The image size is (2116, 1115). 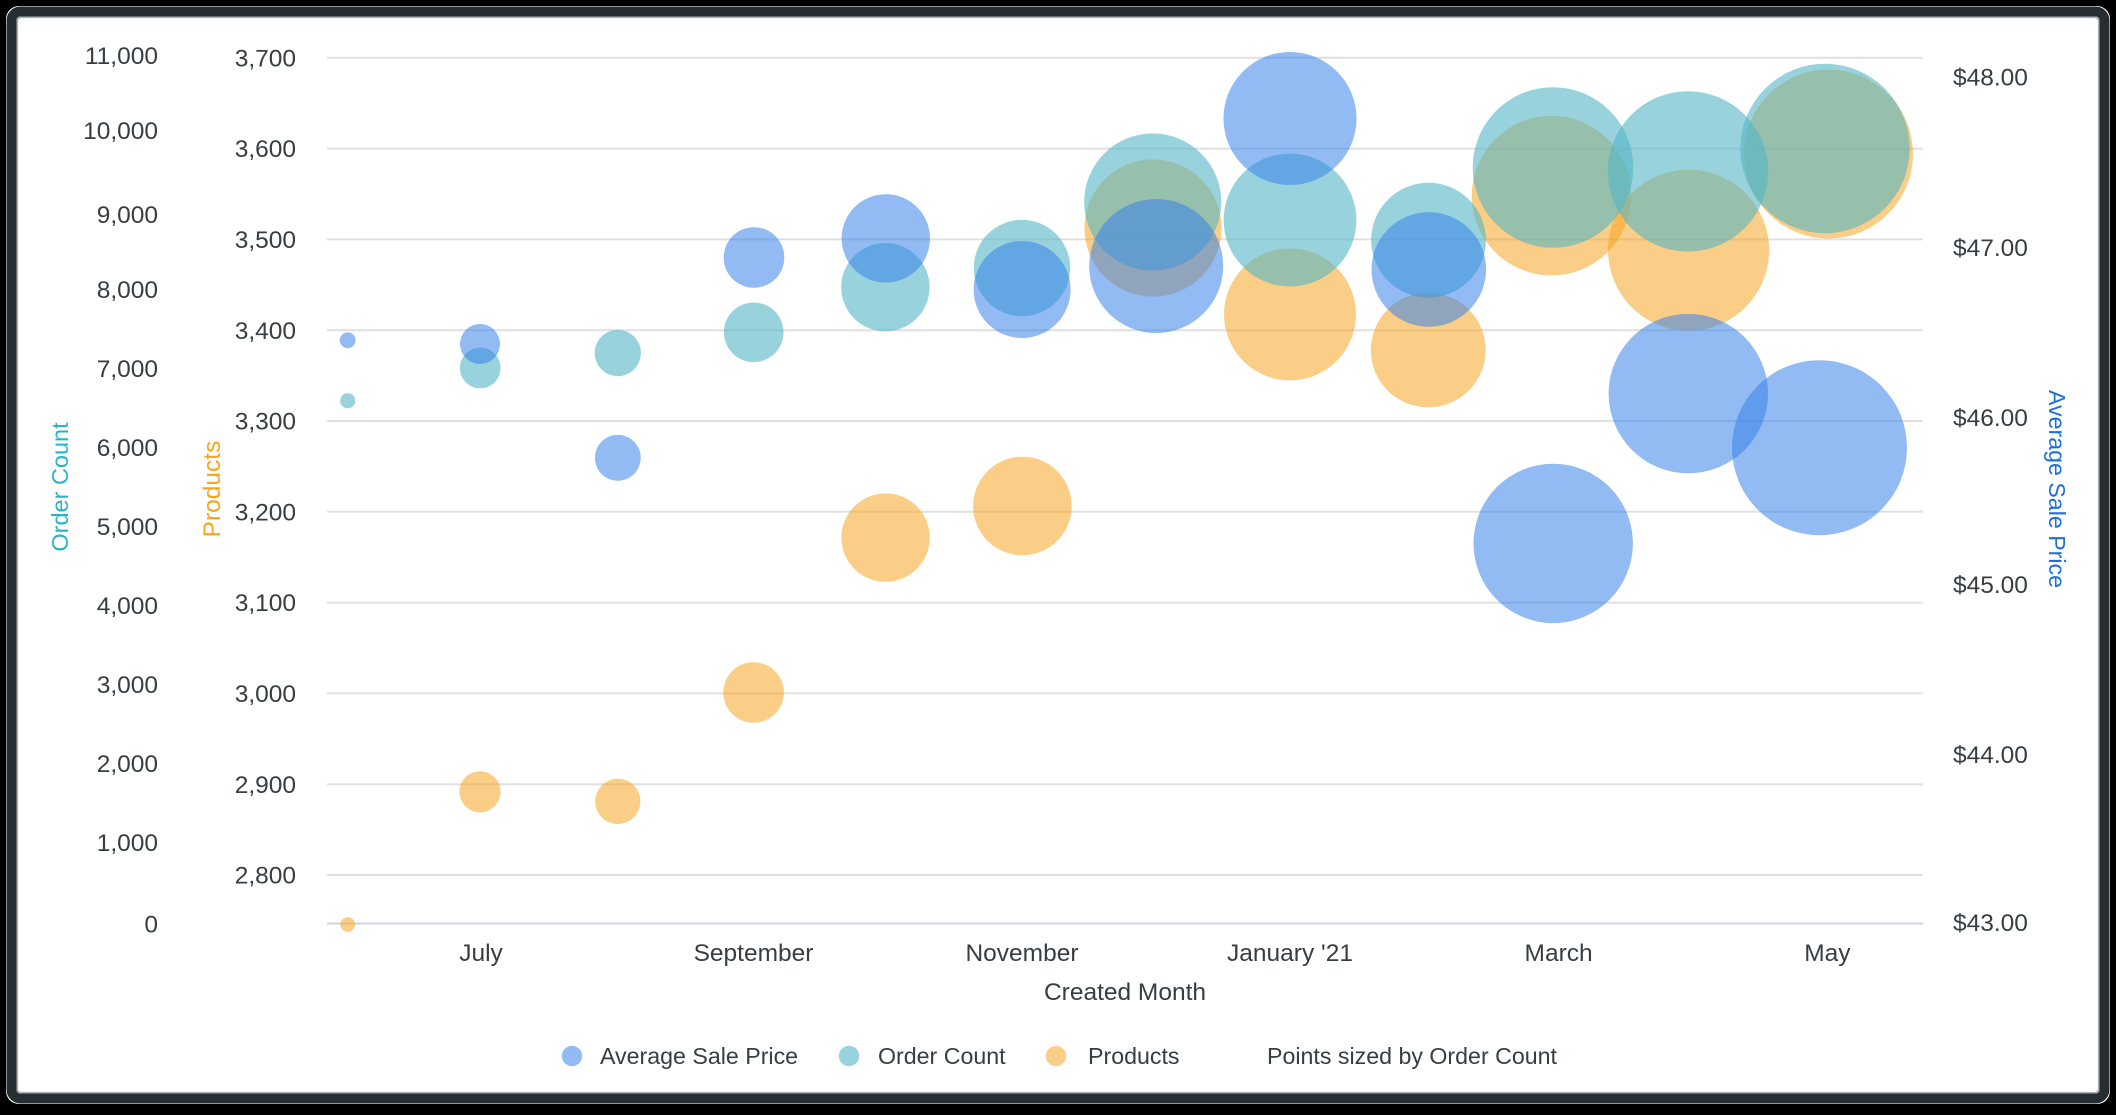 I want to click on svg-text: 10,000, so click(x=120, y=131).